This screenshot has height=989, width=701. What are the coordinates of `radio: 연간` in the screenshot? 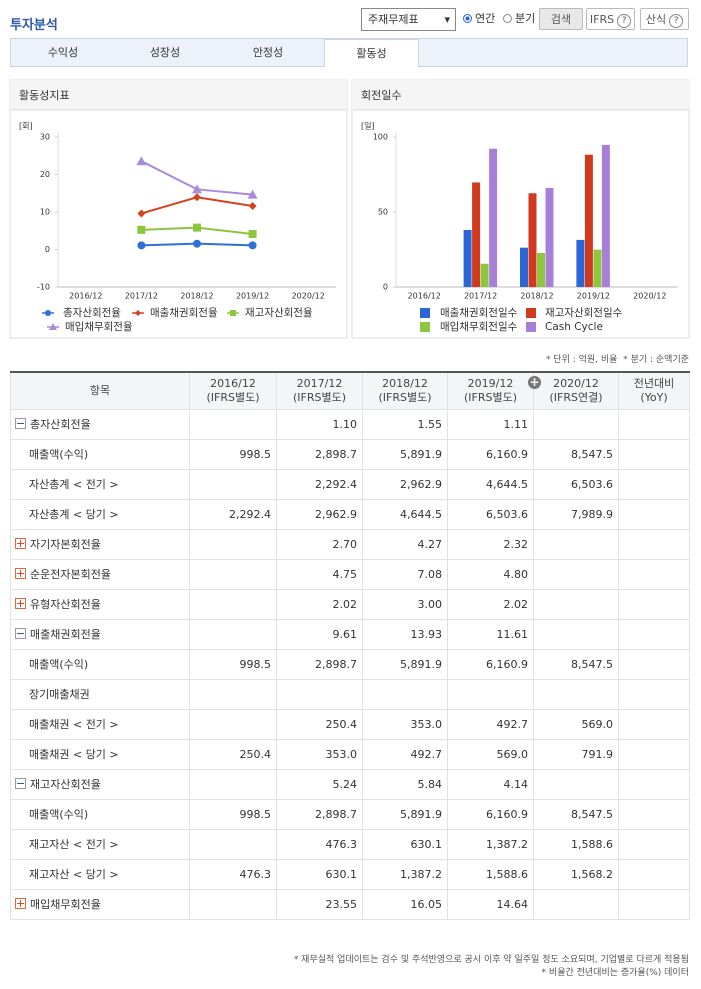 It's located at (479, 19).